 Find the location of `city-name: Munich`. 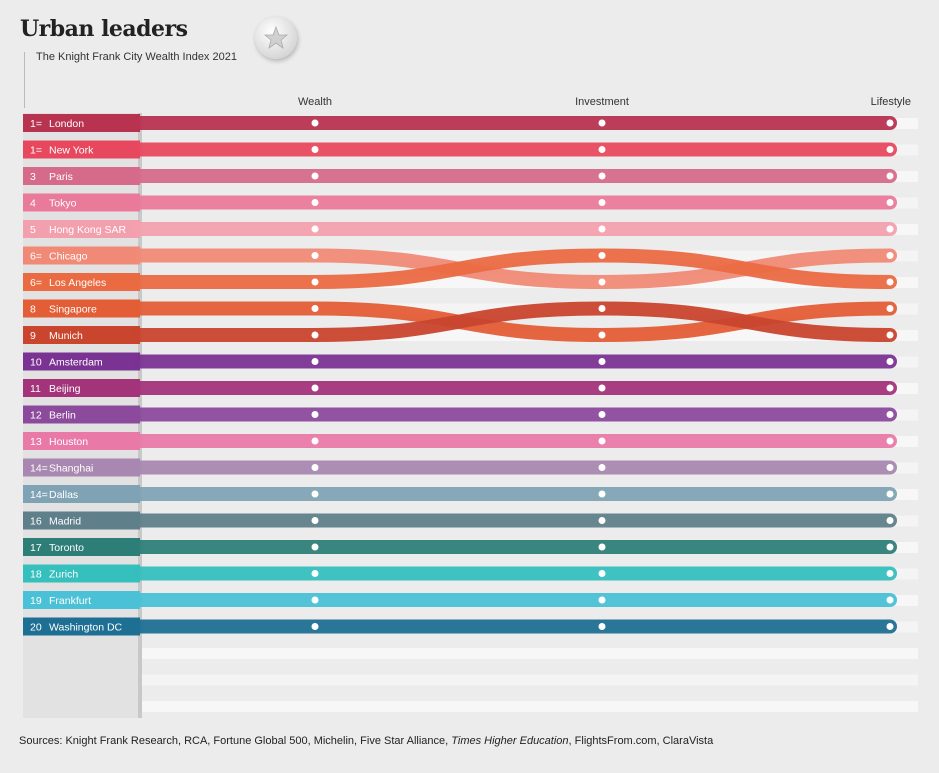

city-name: Munich is located at coordinates (66, 336).